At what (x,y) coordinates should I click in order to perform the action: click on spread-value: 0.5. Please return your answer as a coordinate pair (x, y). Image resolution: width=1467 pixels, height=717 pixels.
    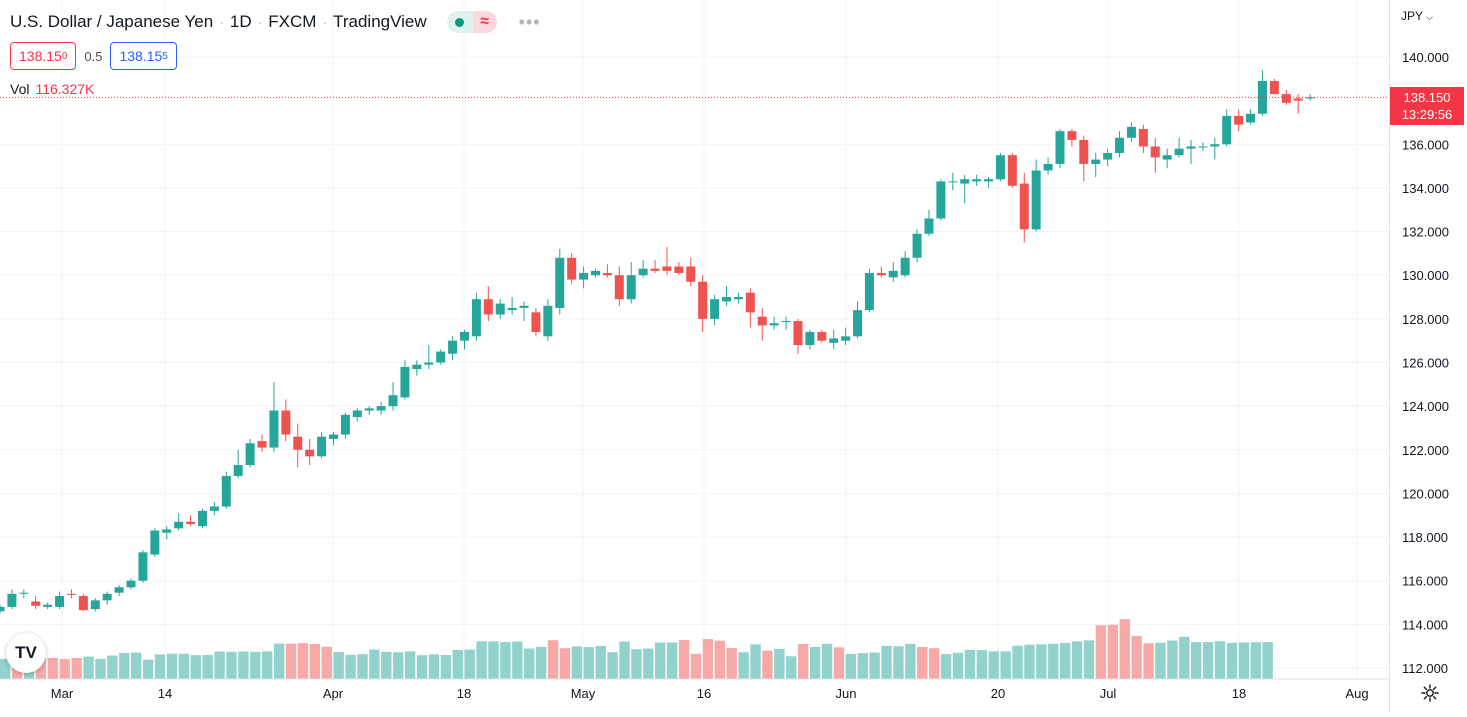
    Looking at the image, I should click on (93, 56).